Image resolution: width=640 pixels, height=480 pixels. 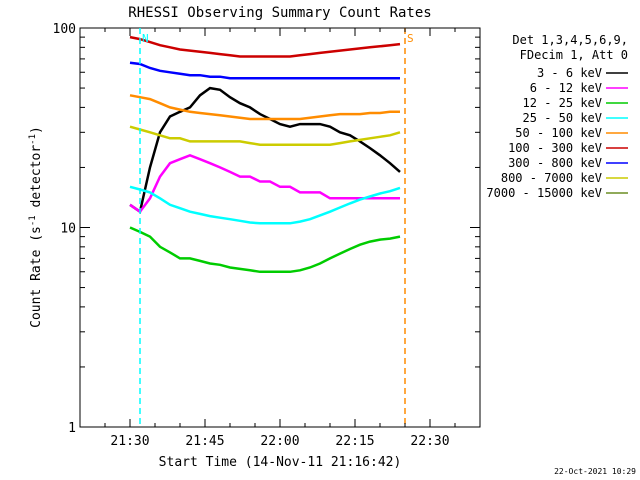 I want to click on flag-marker-label-1: S, so click(x=410, y=38).